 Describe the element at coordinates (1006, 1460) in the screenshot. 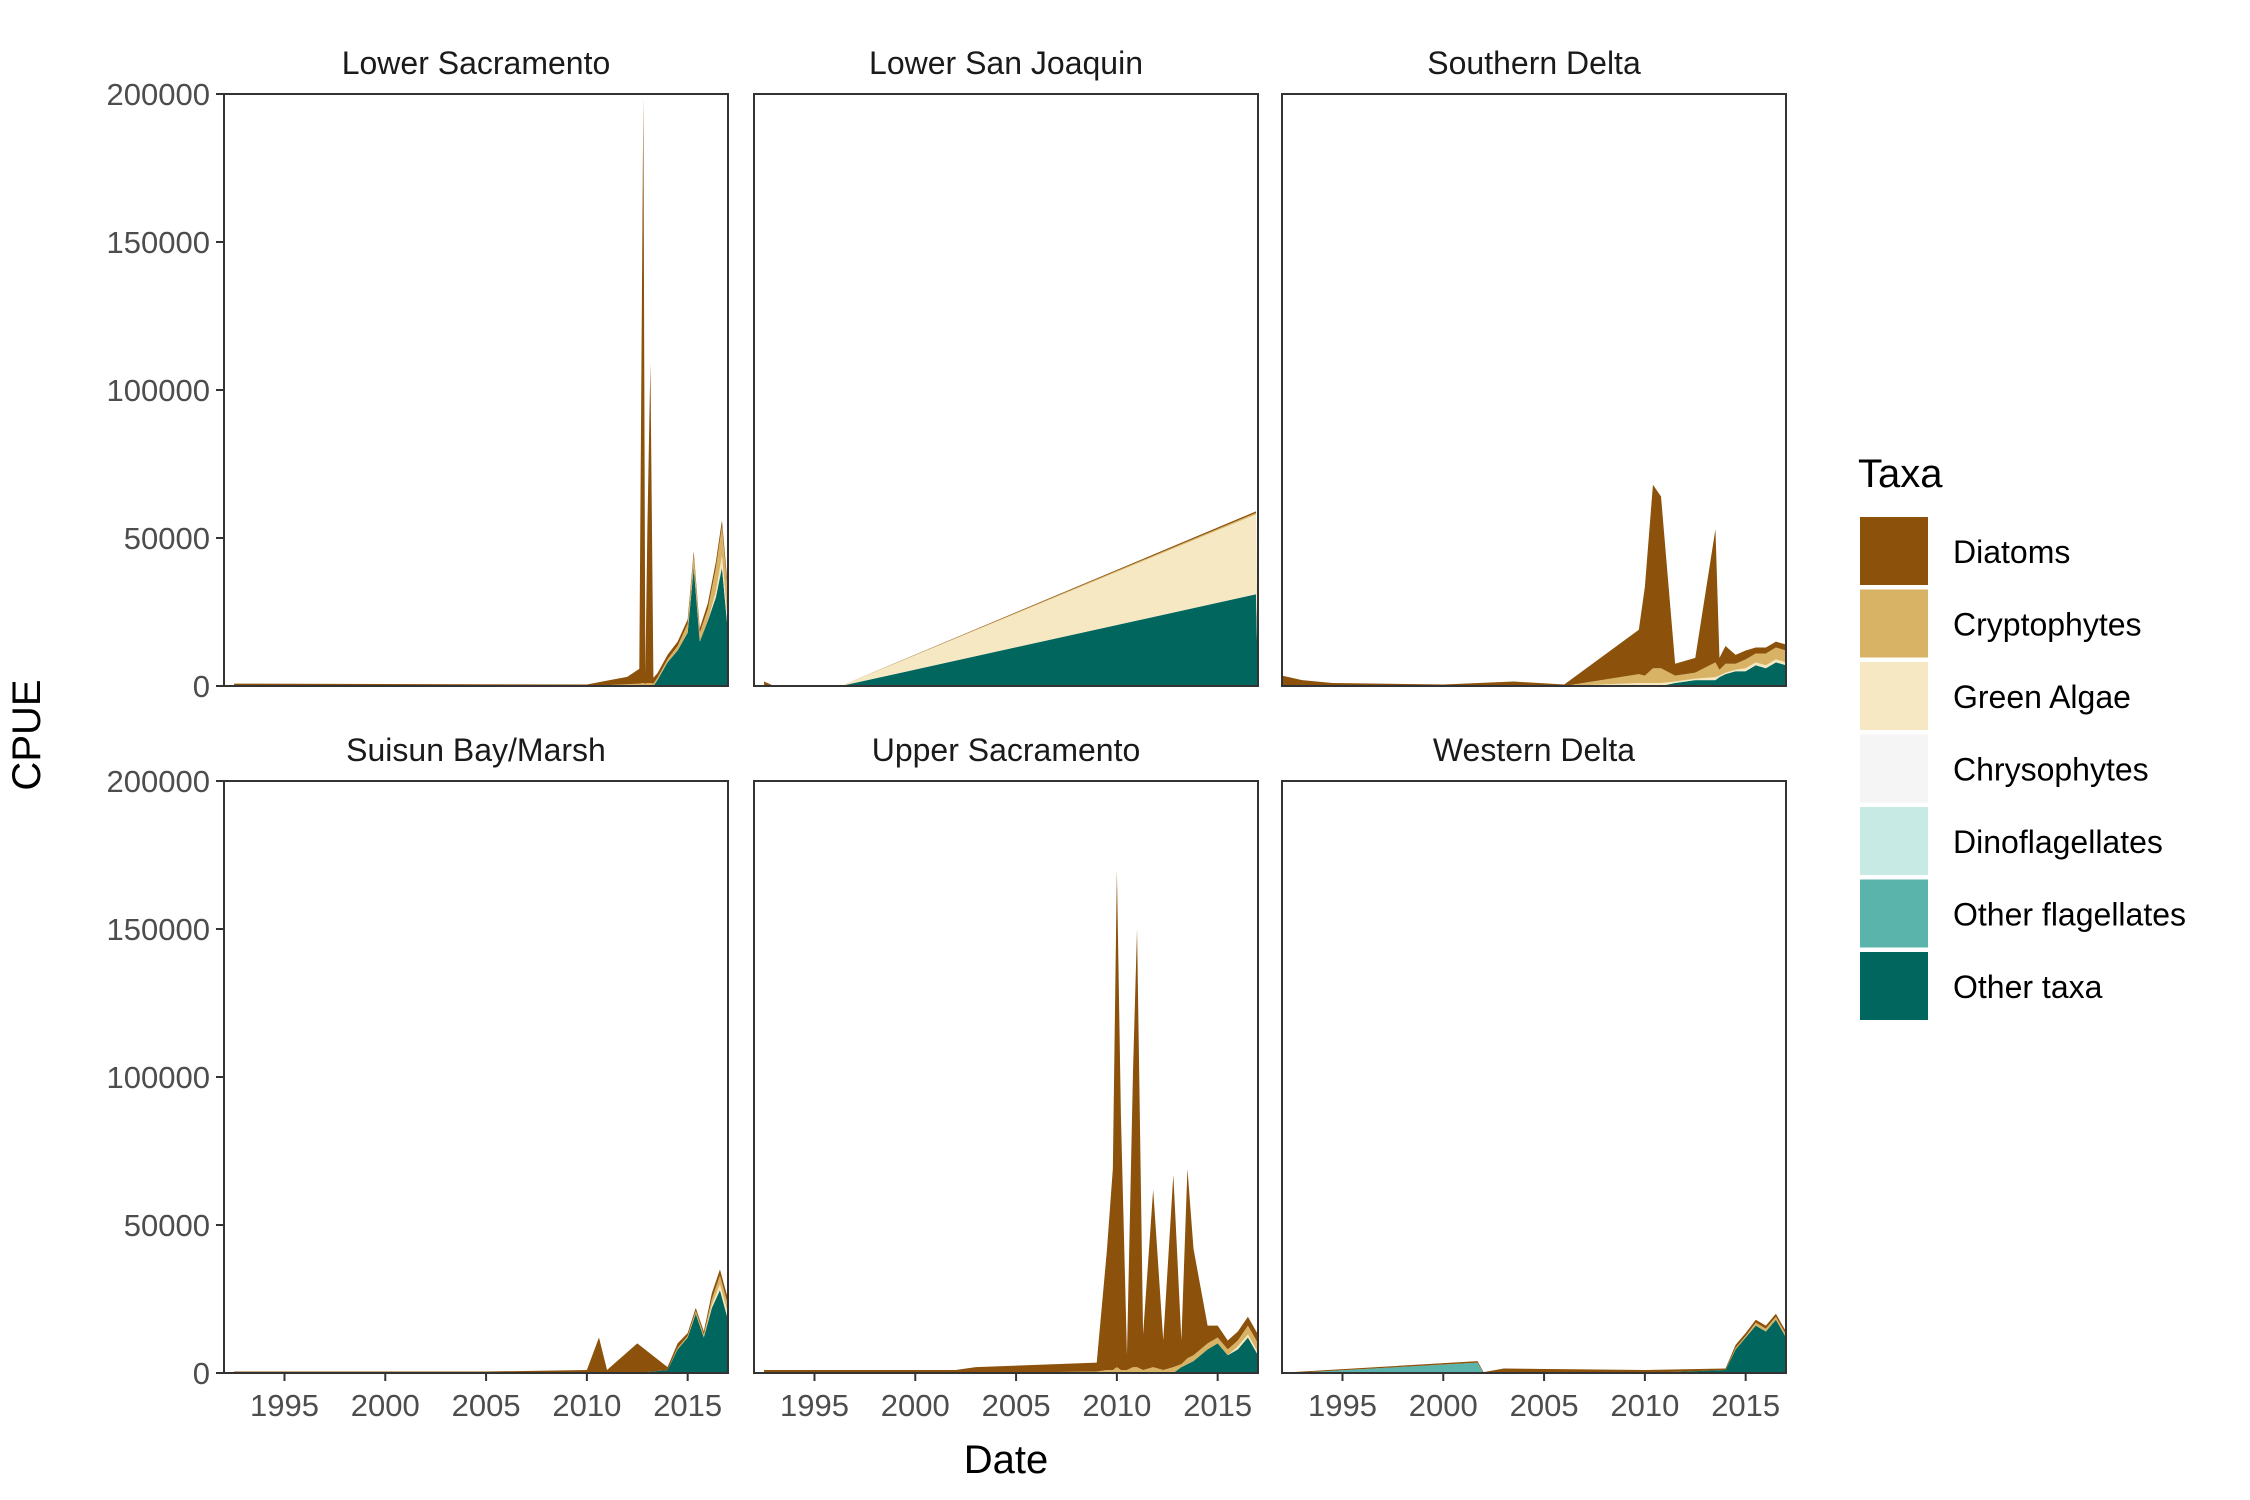

I see `x-axis-title: Date` at that location.